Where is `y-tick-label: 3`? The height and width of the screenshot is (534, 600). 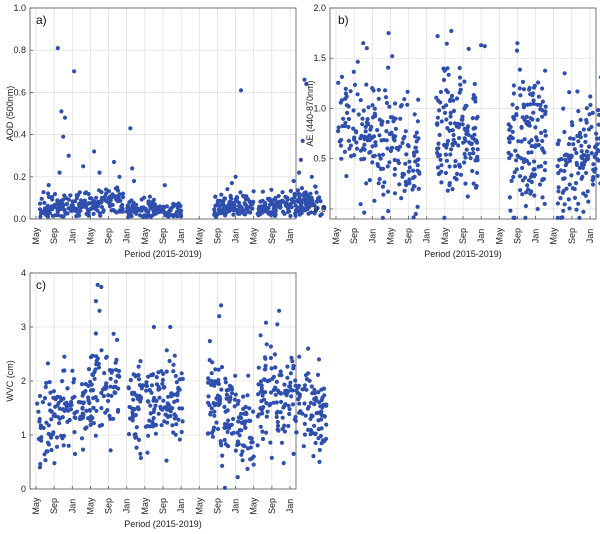
y-tick-label: 3 is located at coordinates (23, 327).